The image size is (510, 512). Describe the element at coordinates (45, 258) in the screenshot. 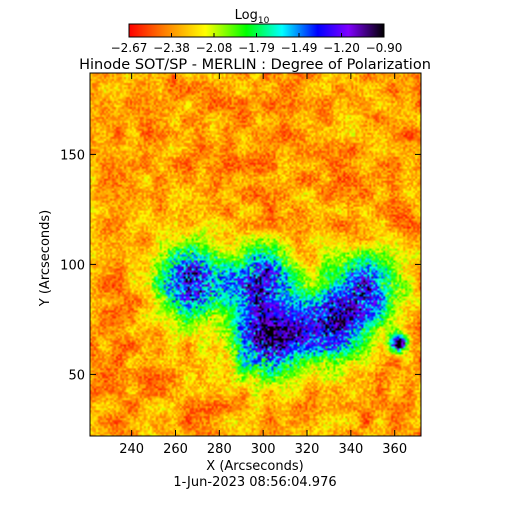

I see `y-axis-label: Y (Arcseconds)` at that location.